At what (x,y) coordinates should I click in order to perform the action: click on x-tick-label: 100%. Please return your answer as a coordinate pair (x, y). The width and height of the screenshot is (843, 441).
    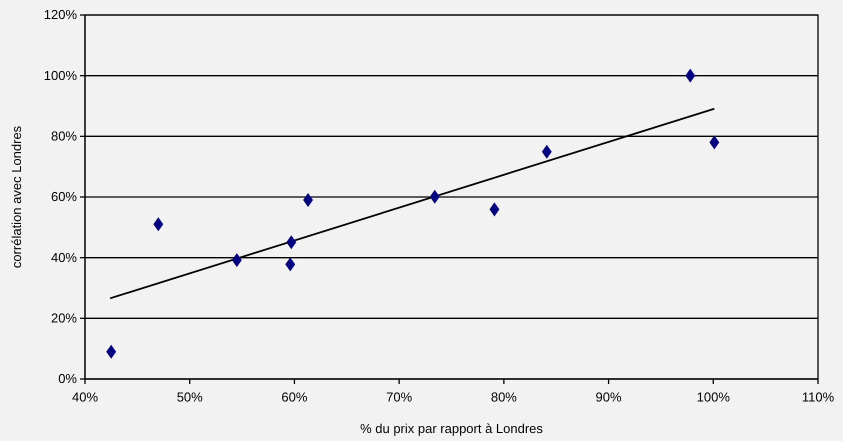
    Looking at the image, I should click on (713, 396).